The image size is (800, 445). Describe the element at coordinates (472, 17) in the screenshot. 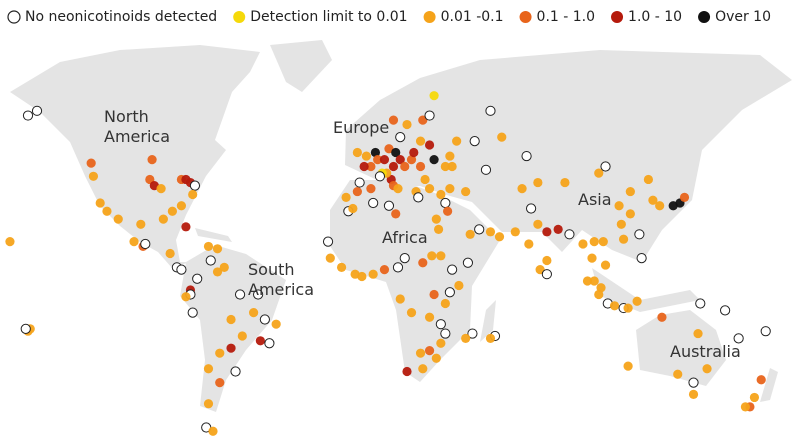

I see `legend-label: 0.01 -0.1` at that location.